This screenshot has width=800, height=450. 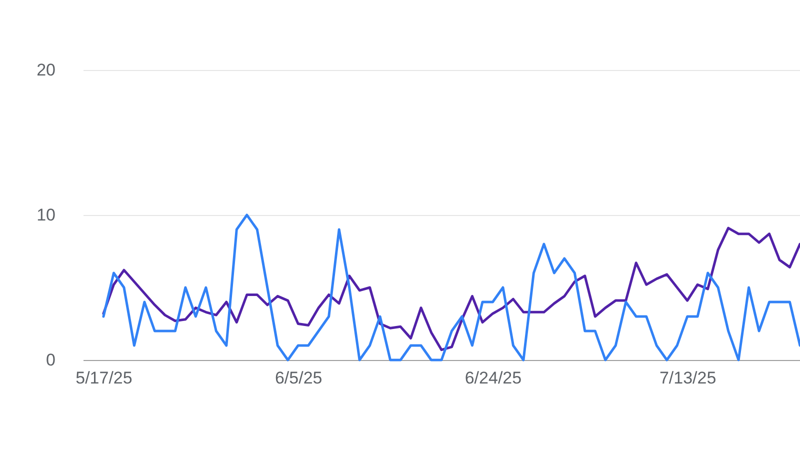 What do you see at coordinates (298, 378) in the screenshot?
I see `x-tick-label: 6/5/25` at bounding box center [298, 378].